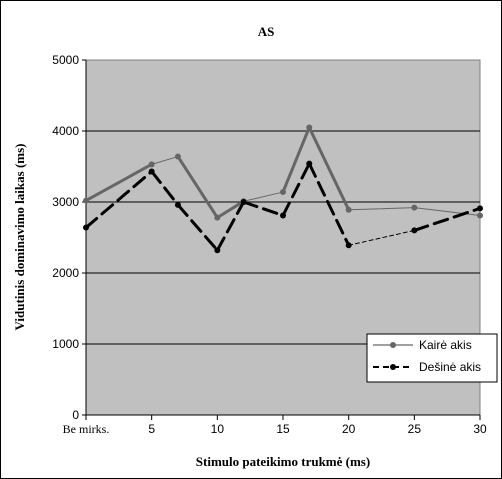 The image size is (502, 479). What do you see at coordinates (450, 367) in the screenshot?
I see `legend-label-desine: Dešinė akis` at bounding box center [450, 367].